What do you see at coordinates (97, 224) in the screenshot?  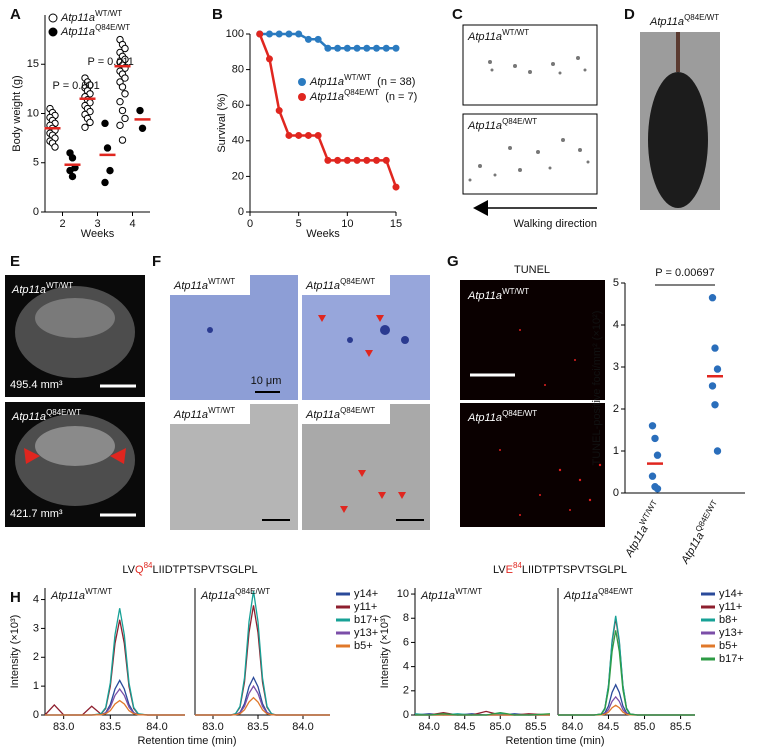 I see `x-tick-label: 3` at bounding box center [97, 224].